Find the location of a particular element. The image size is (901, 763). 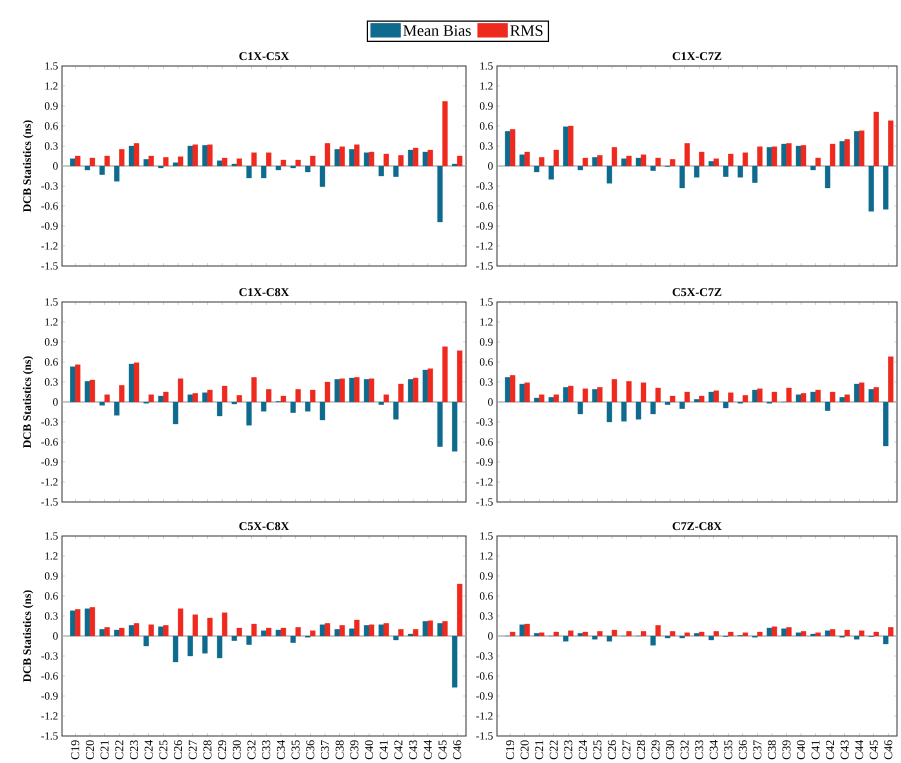

x-tick-label: C27 is located at coordinates (626, 750).